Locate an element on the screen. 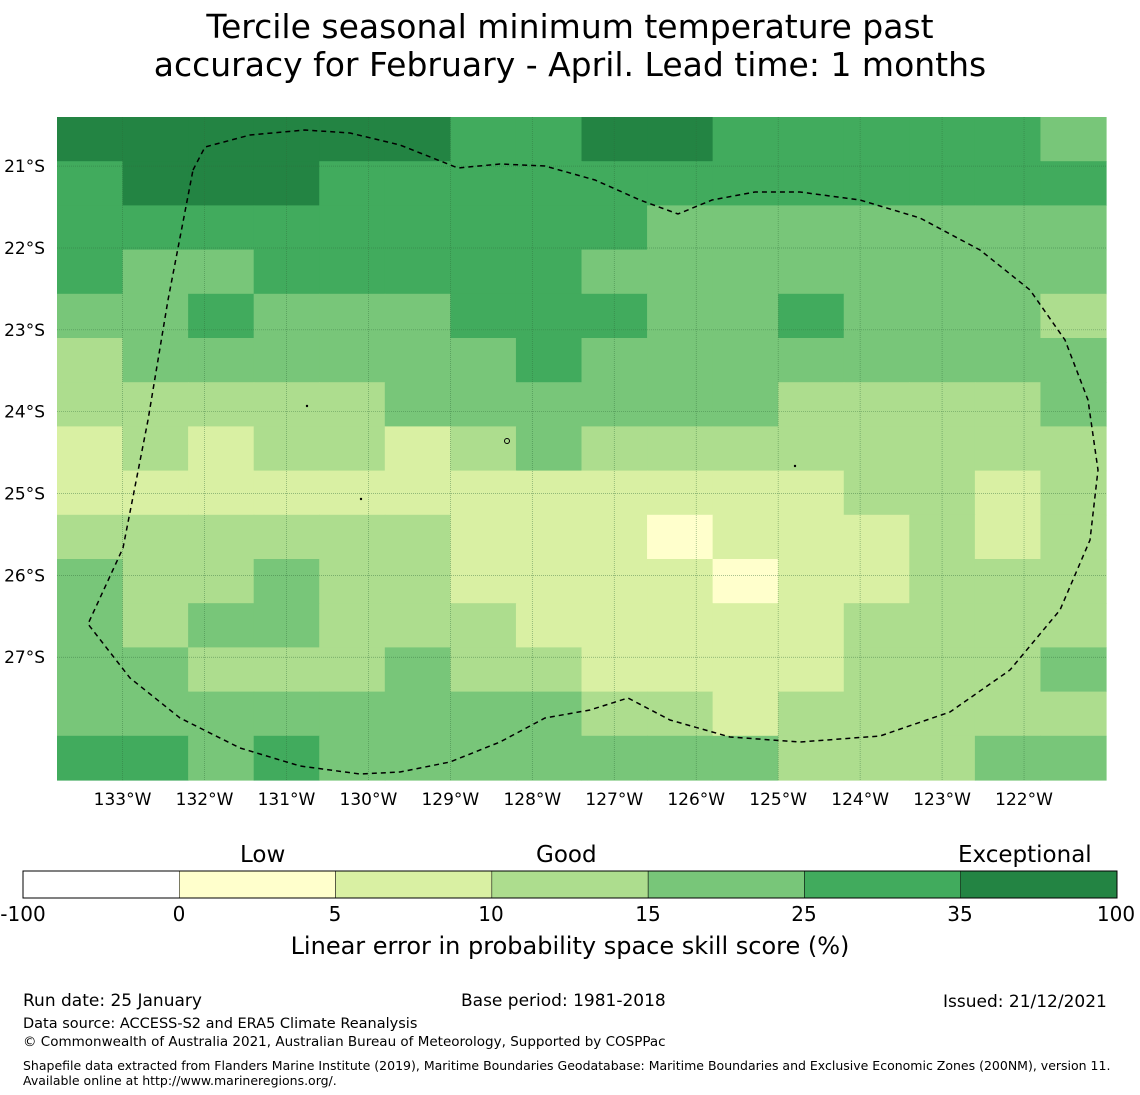  latitude-label: 26°S is located at coordinates (24, 576).